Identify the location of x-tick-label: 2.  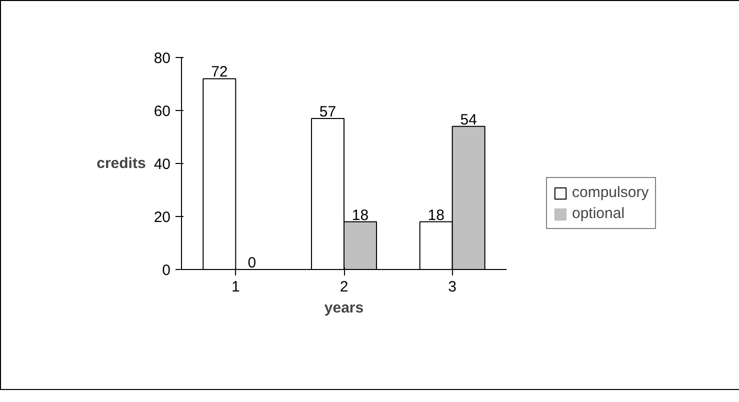
(344, 287).